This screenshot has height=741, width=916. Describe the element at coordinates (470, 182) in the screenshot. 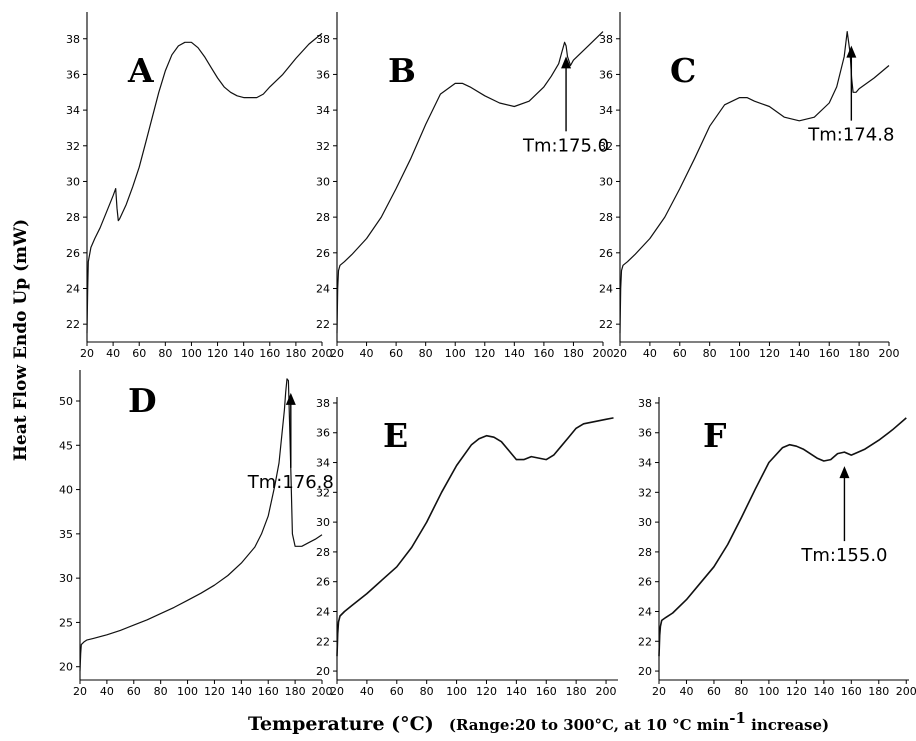

I see `series-line-b` at that location.